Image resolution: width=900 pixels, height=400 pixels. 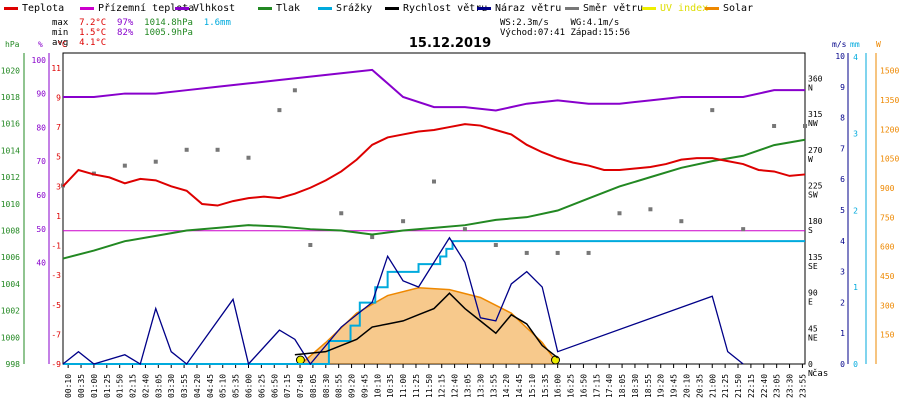 What do you see at coordinates (416, 386) in the screenshot?
I see `time-tick-label: 11:25` at bounding box center [416, 386].